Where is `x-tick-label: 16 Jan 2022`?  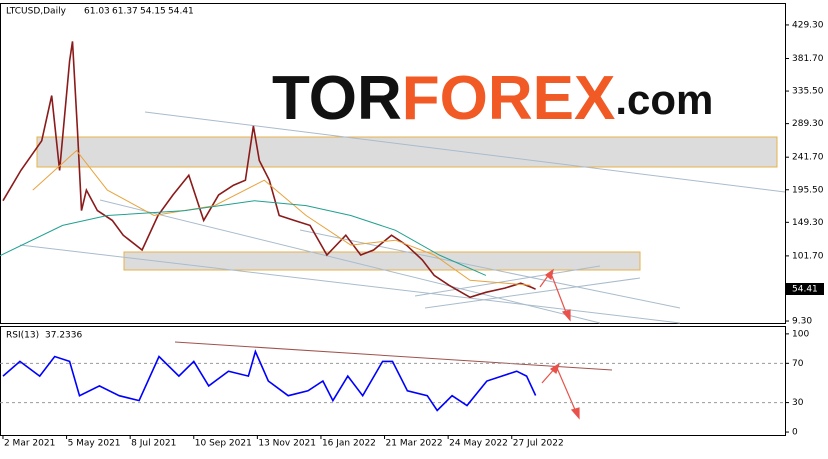 x-tick-label: 16 Jan 2022 is located at coordinates (349, 444).